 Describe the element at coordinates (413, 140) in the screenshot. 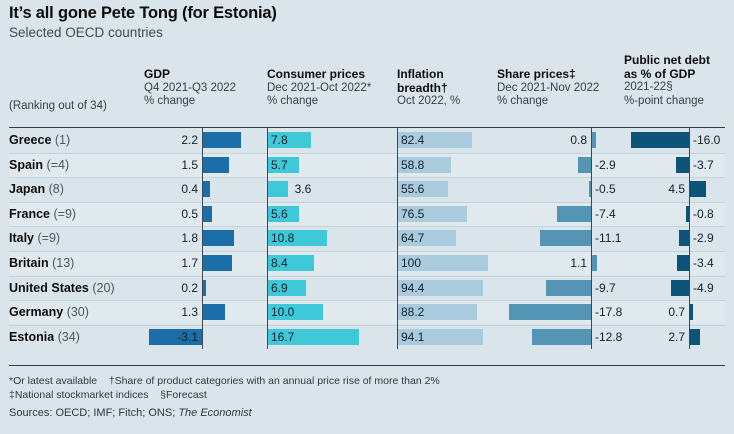

I see `value-breadth: 82.4` at that location.